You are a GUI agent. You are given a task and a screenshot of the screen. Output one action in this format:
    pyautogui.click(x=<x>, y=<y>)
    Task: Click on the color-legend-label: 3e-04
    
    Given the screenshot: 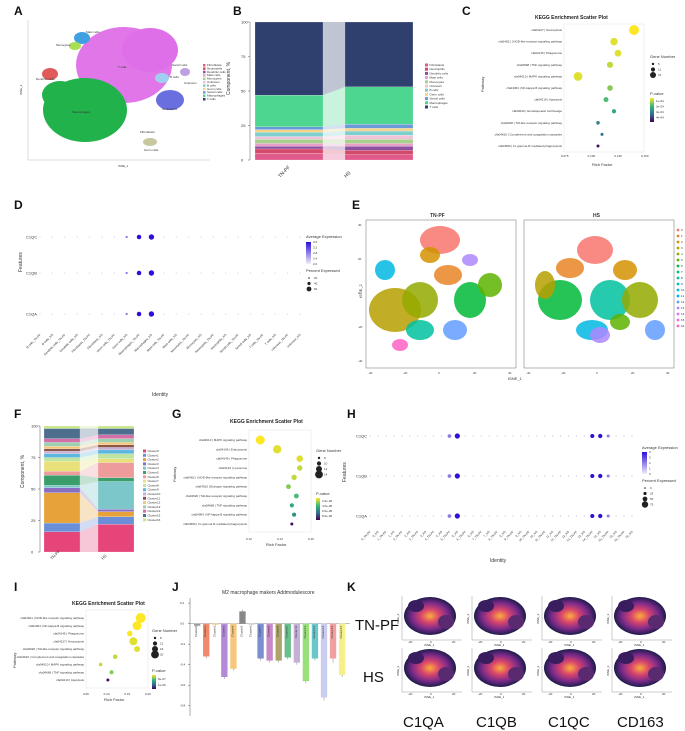 What is the action you would take?
    pyautogui.click(x=660, y=112)
    